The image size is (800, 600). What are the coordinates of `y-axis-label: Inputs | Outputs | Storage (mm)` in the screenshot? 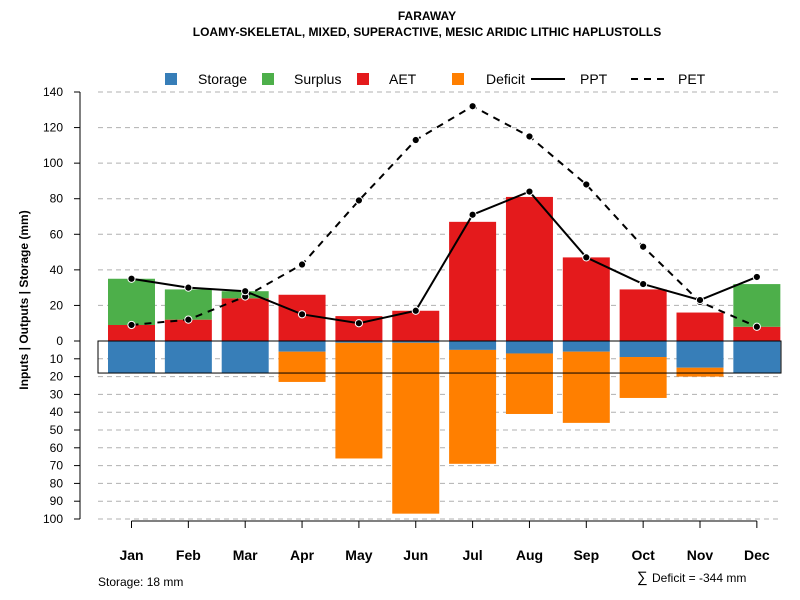 It's located at (24, 299).